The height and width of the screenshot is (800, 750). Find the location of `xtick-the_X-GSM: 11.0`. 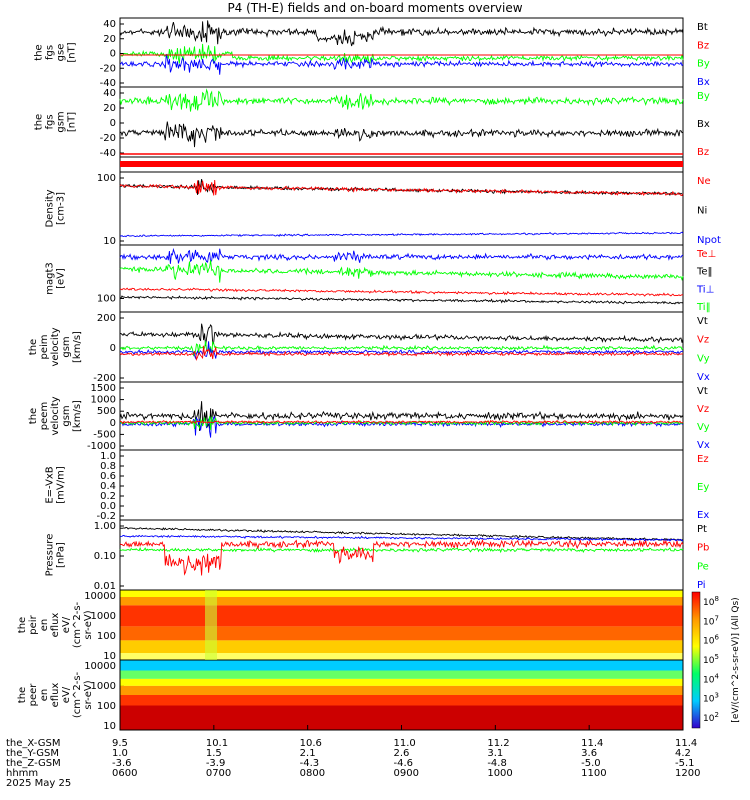

xtick-the_X-GSM: 11.0 is located at coordinates (405, 743).